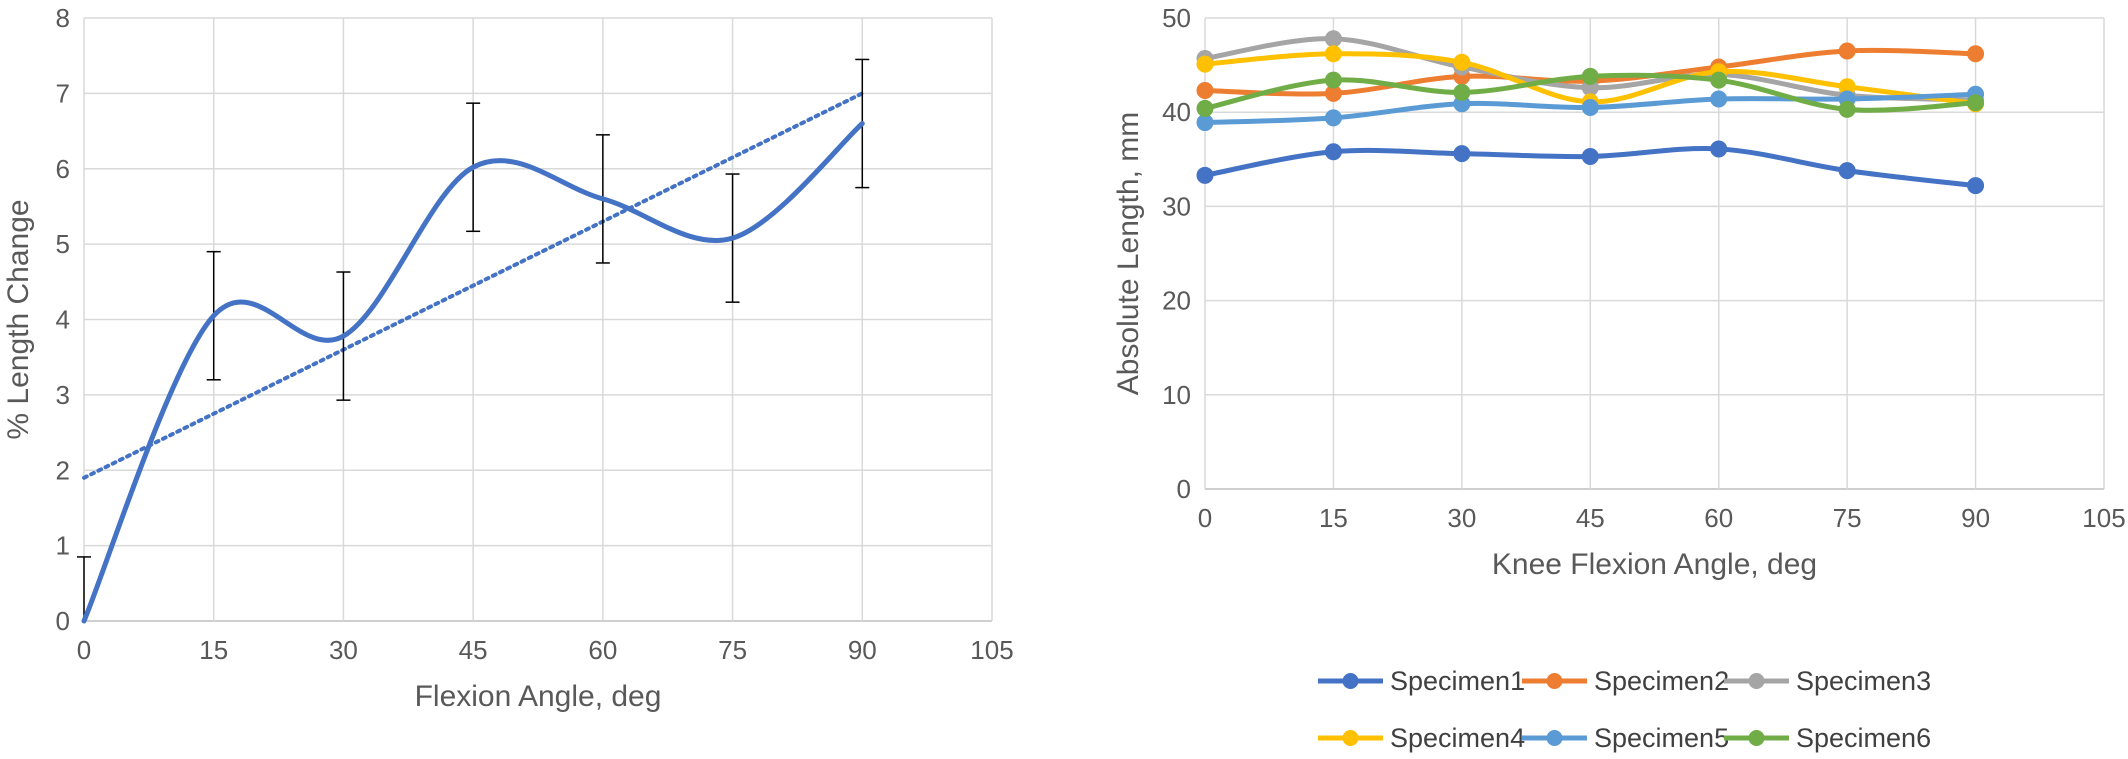  What do you see at coordinates (63, 244) in the screenshot?
I see `y-tick-label: 5` at bounding box center [63, 244].